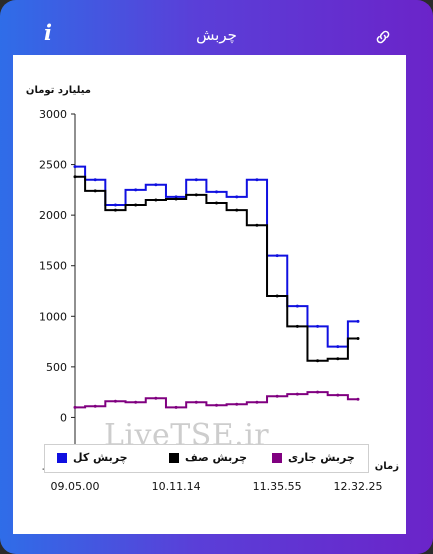  What do you see at coordinates (277, 486) in the screenshot?
I see `x-tick-label: 11.35.55` at bounding box center [277, 486].